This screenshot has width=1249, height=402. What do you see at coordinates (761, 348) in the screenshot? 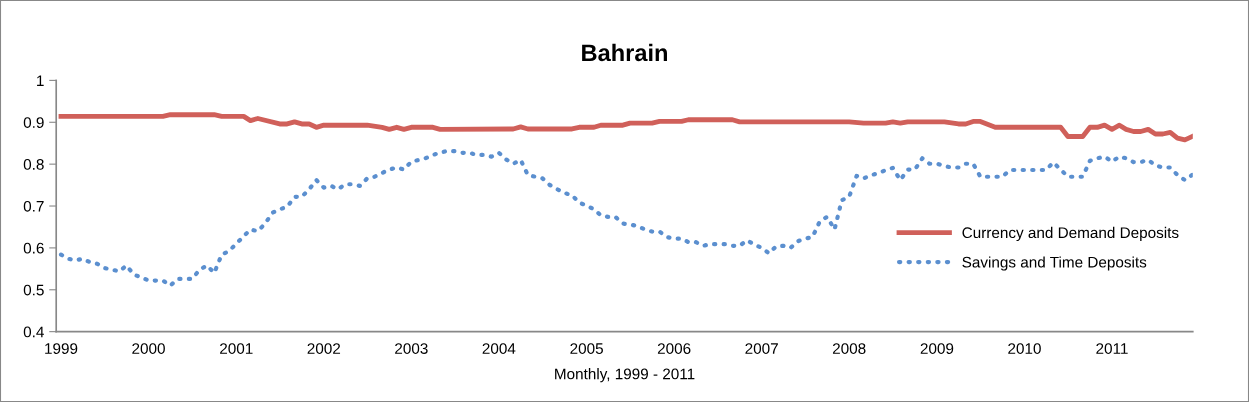
I see `x-tick-label: 2007` at bounding box center [761, 348].